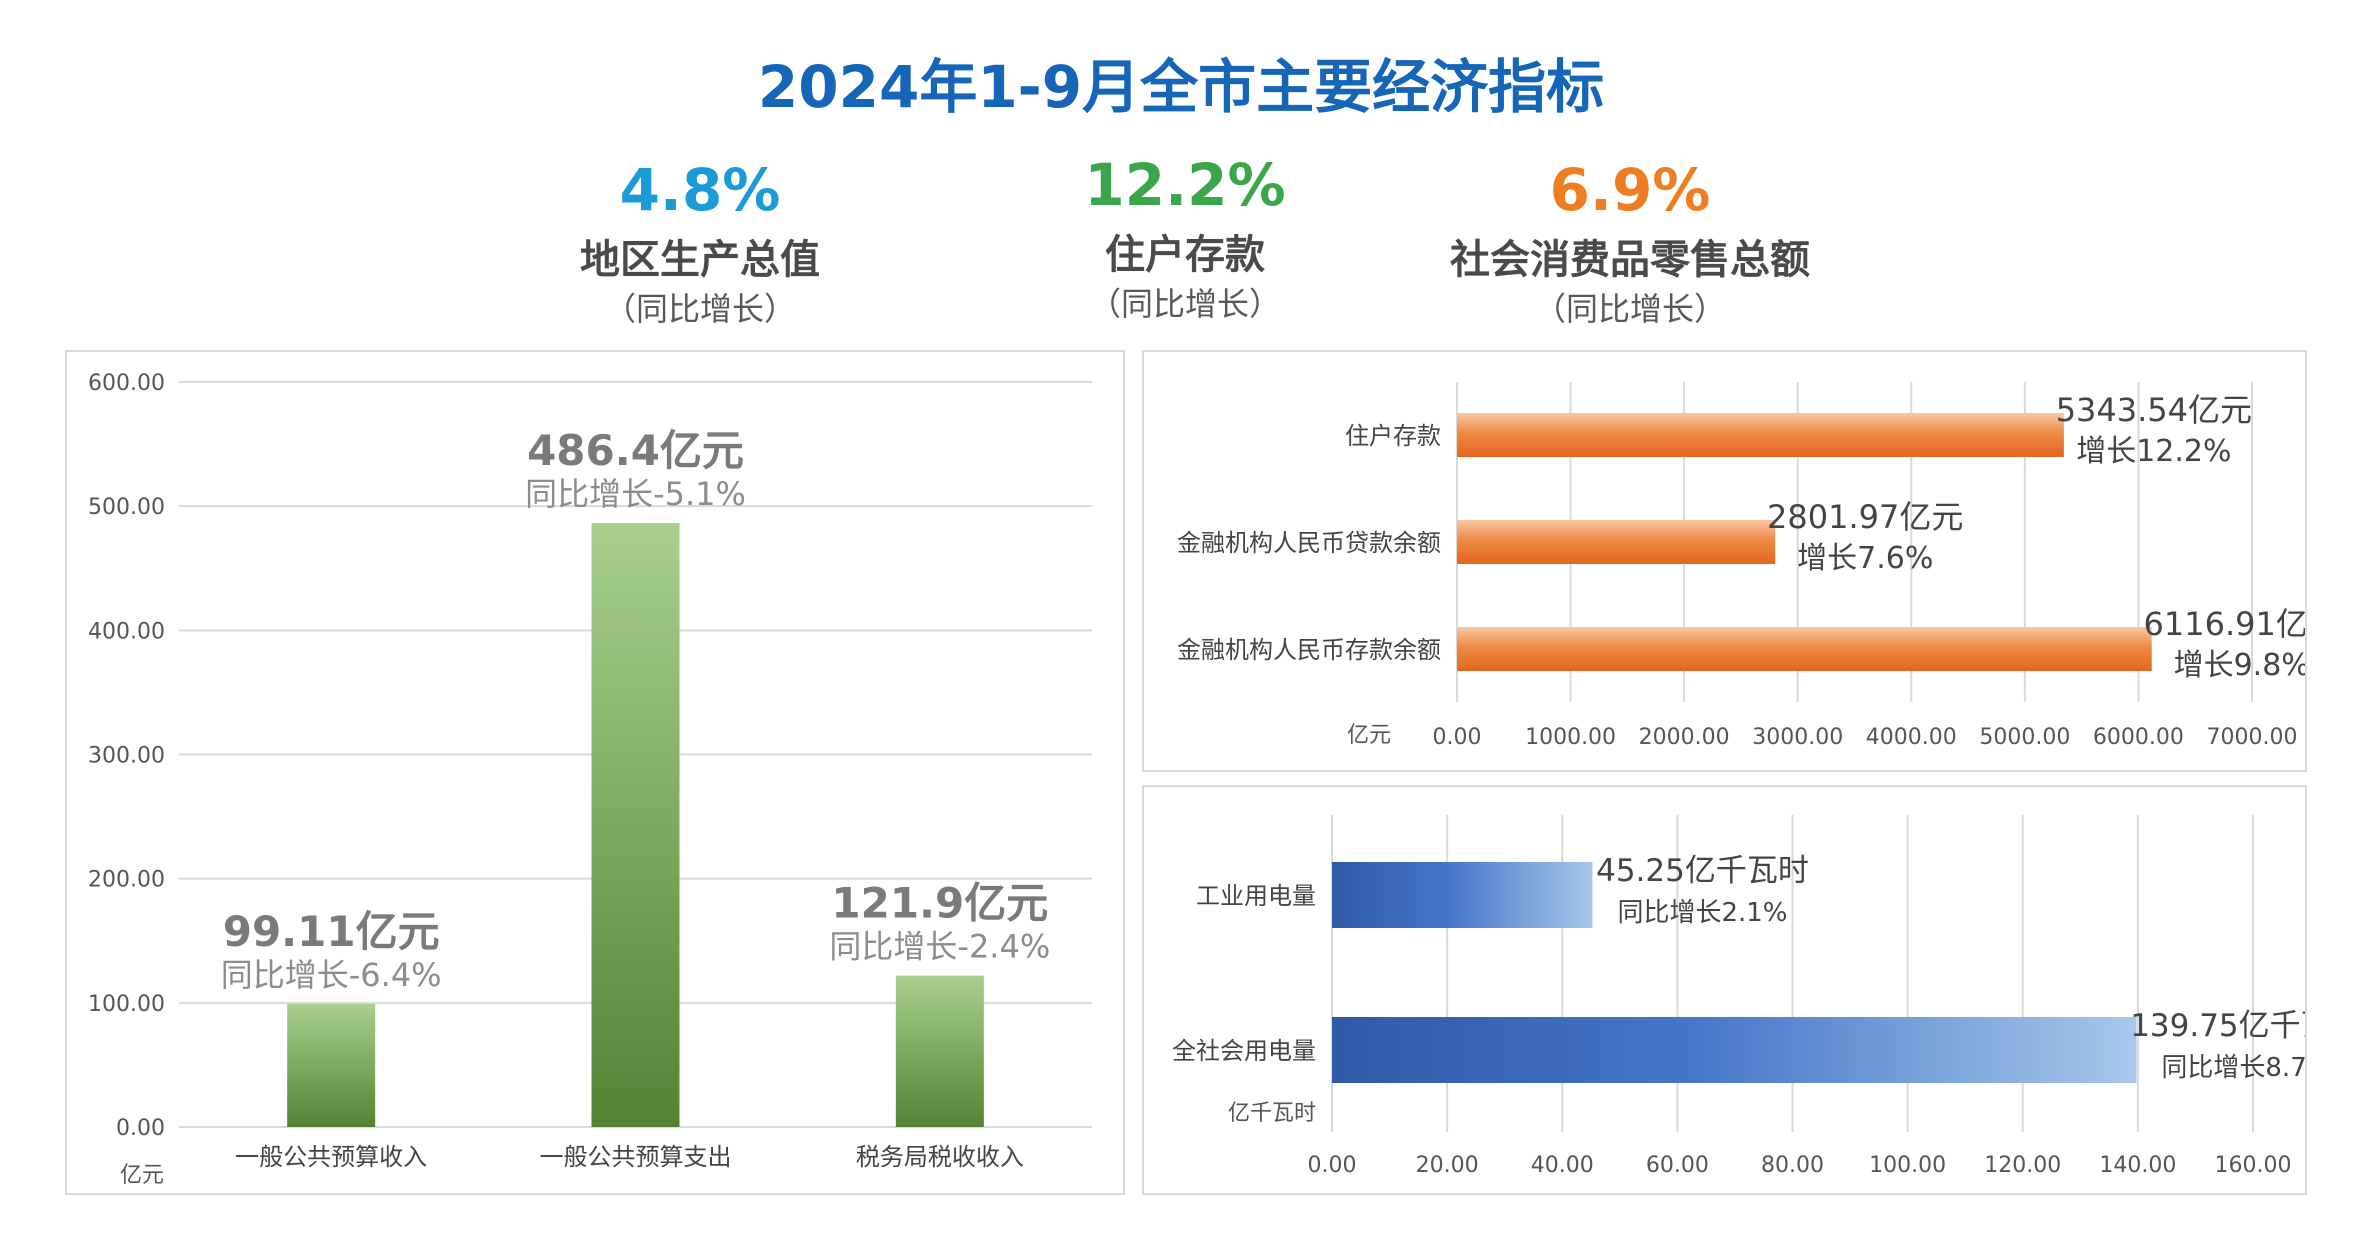 The height and width of the screenshot is (1240, 2362). Describe the element at coordinates (1256, 896) in the screenshot. I see `electricity-category-label: 工业用电量` at that location.